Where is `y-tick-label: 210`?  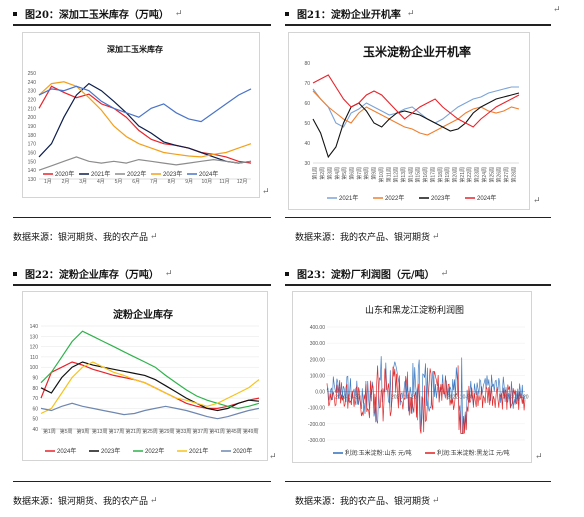
y-tick-label: 210 is located at coordinates (32, 109).